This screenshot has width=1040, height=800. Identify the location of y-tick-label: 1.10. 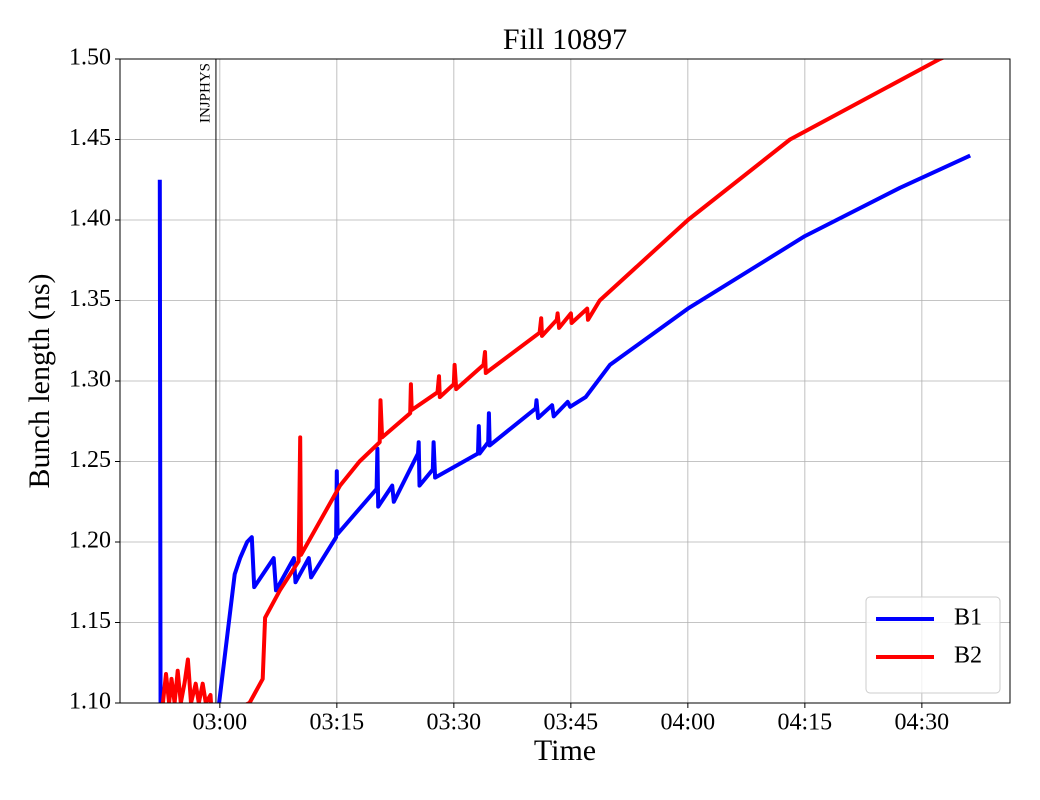
(90, 702).